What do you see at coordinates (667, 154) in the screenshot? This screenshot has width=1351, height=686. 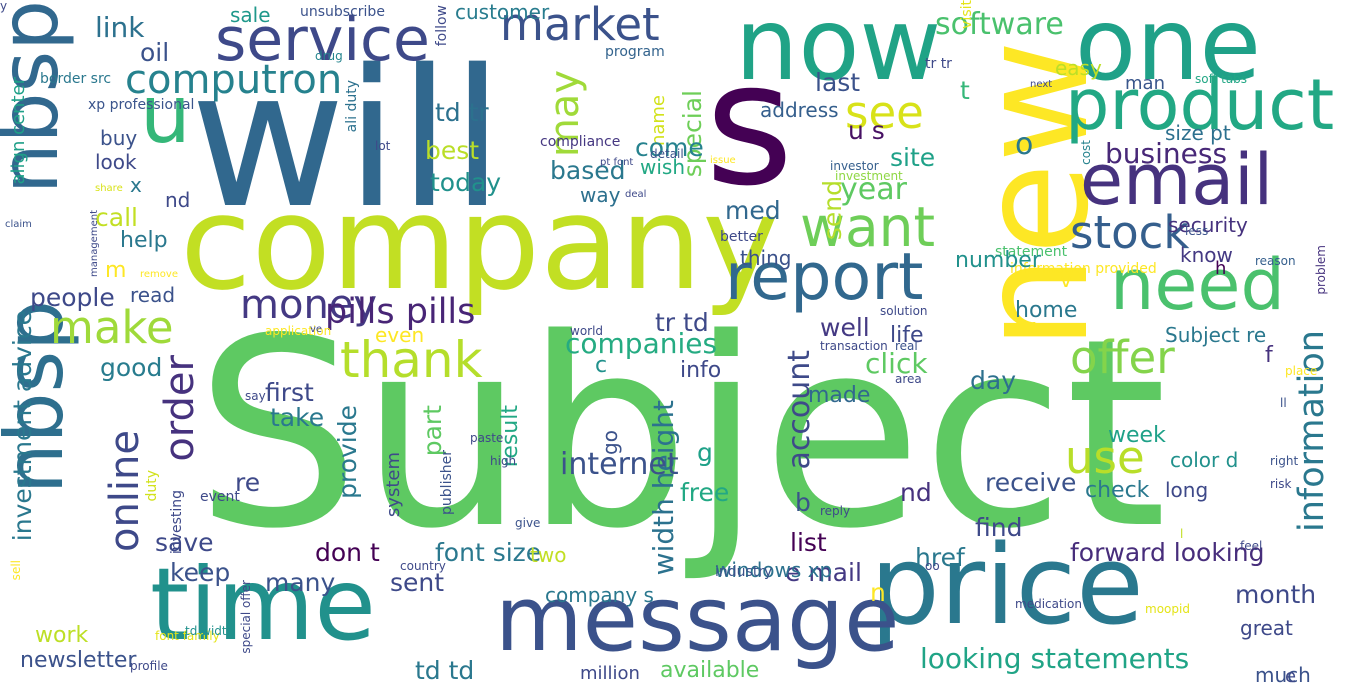 I see `cloud-word: detail` at bounding box center [667, 154].